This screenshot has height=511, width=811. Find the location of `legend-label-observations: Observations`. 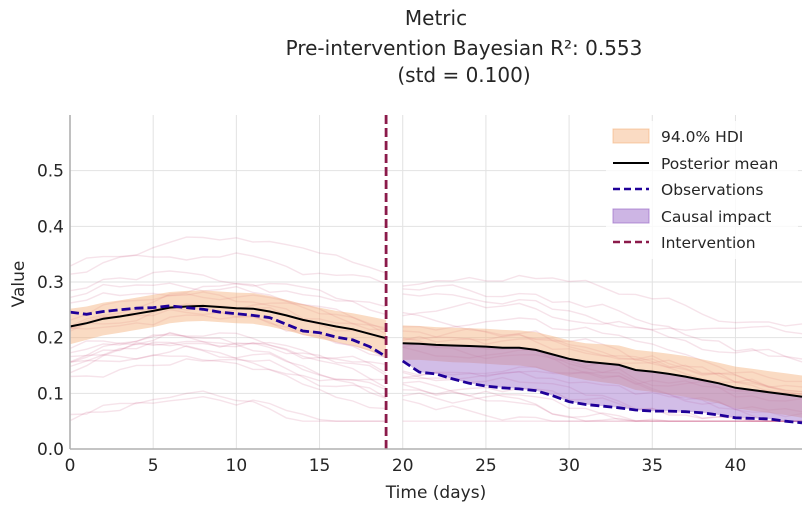

legend-label-observations: Observations is located at coordinates (712, 190).